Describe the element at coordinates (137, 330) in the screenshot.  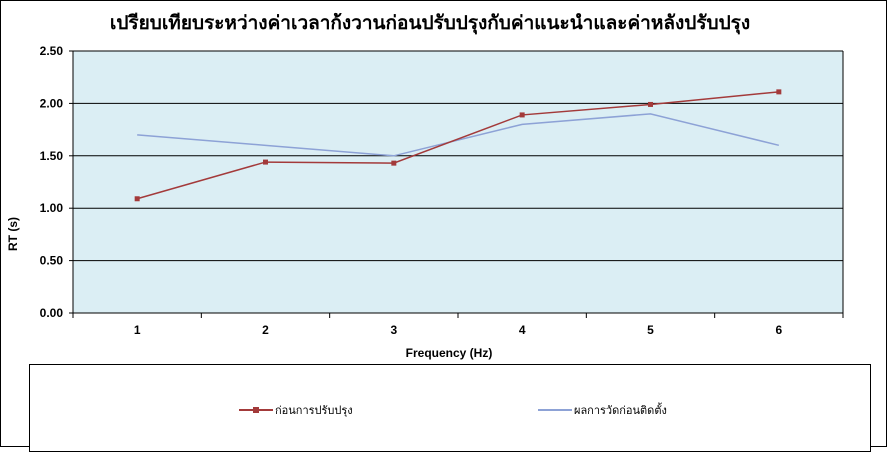
I see `x-tick-label: 1` at that location.